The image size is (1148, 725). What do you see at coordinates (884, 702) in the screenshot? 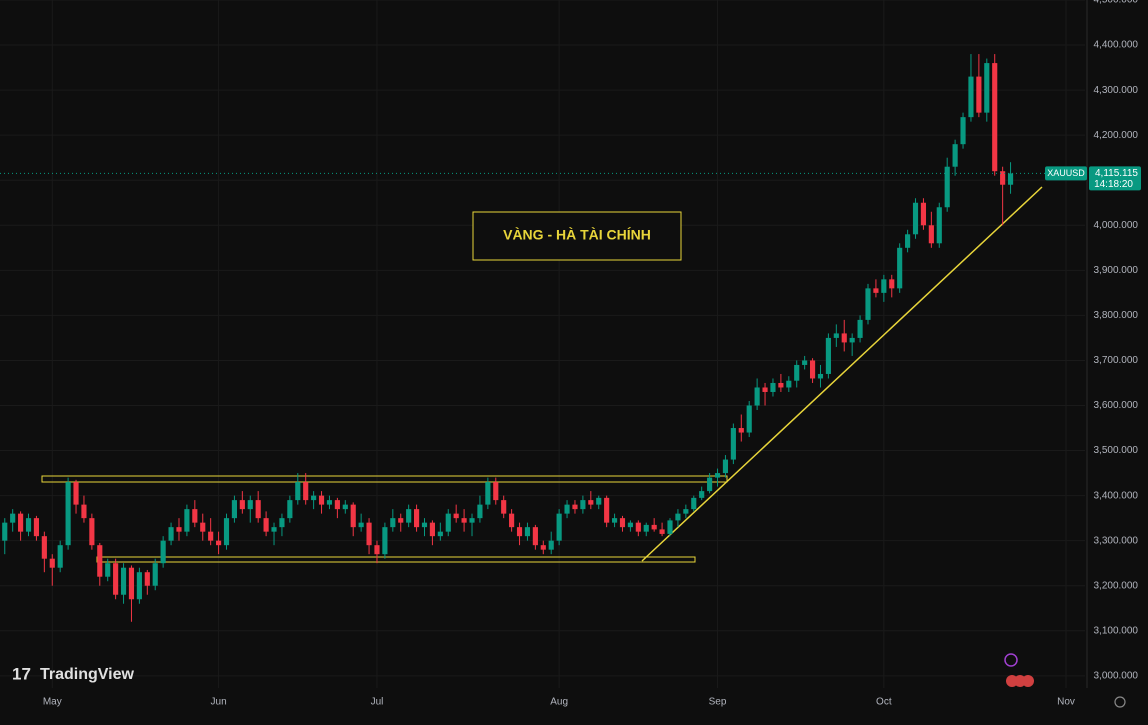
I see `x-tick-label: Oct` at bounding box center [884, 702].